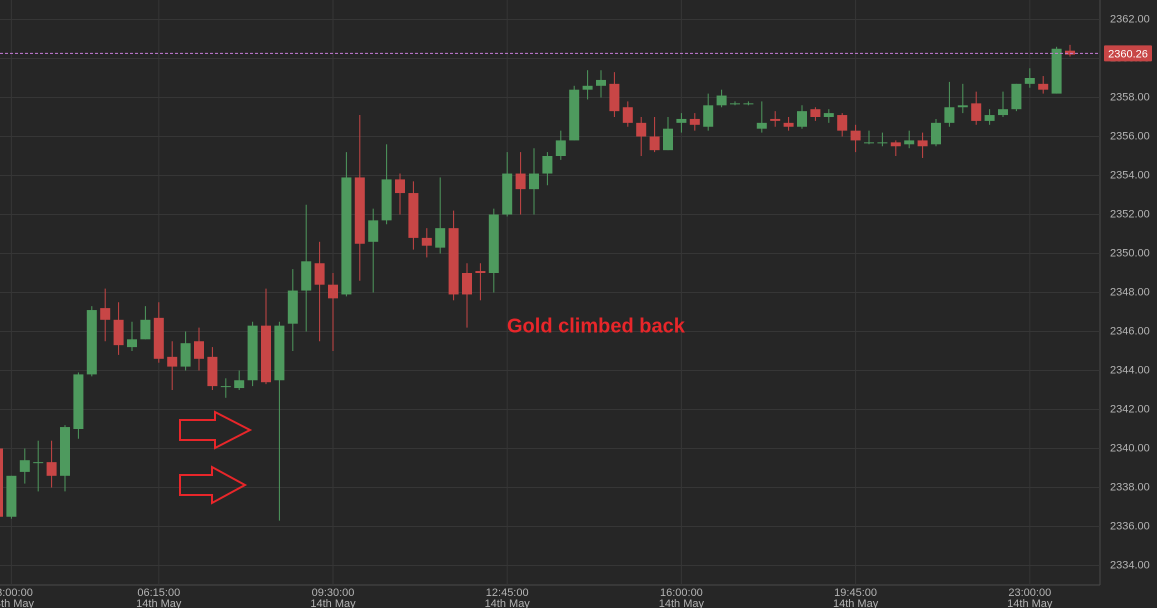 The width and height of the screenshot is (1157, 608). Describe the element at coordinates (1130, 253) in the screenshot. I see `y-tick-label: 2350.00` at that location.